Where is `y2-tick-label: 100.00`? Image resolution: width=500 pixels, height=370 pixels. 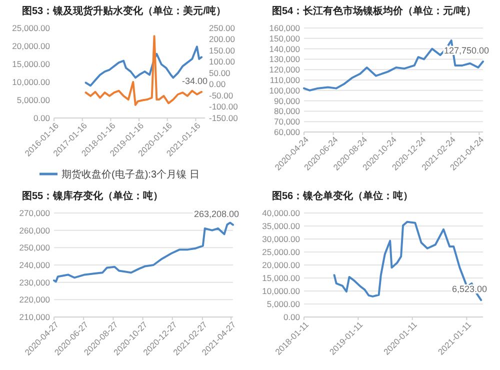
y2-tick-label: 100.00 is located at coordinates (222, 61).